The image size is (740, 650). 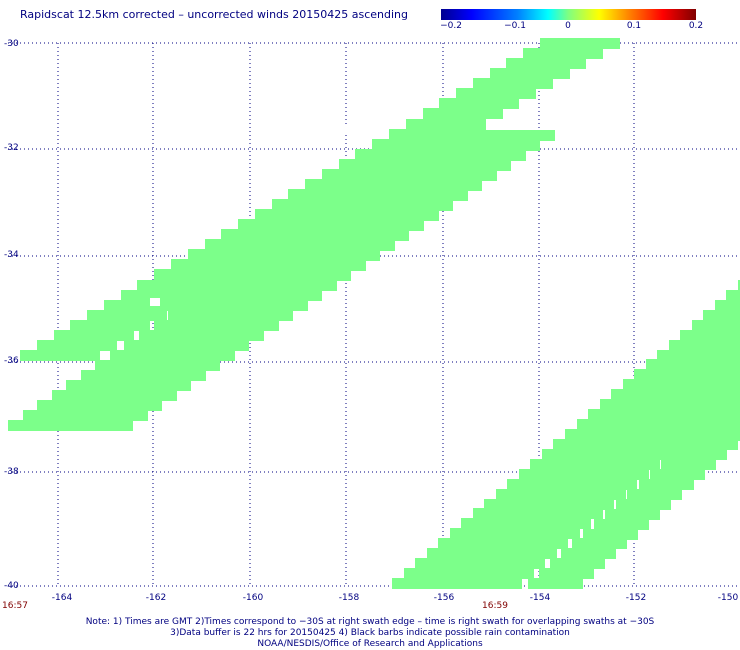 I want to click on lon-label-150: -150, so click(x=728, y=598).